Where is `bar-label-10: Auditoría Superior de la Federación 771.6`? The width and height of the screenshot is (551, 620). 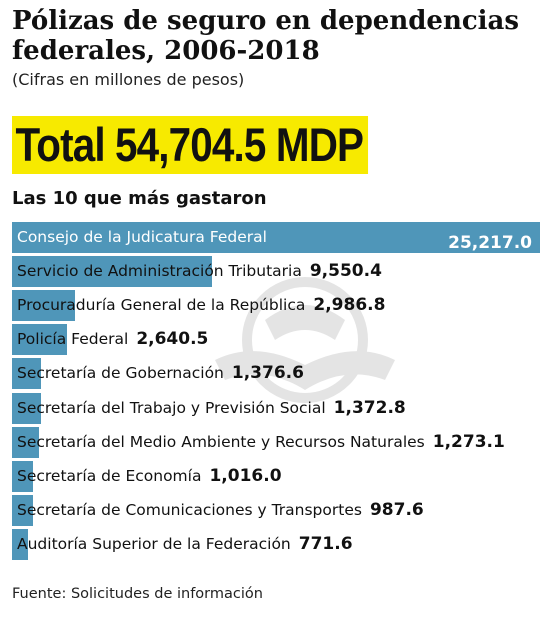
bar-label-10: Auditoría Superior de la Federación 771.6 is located at coordinates (185, 544).